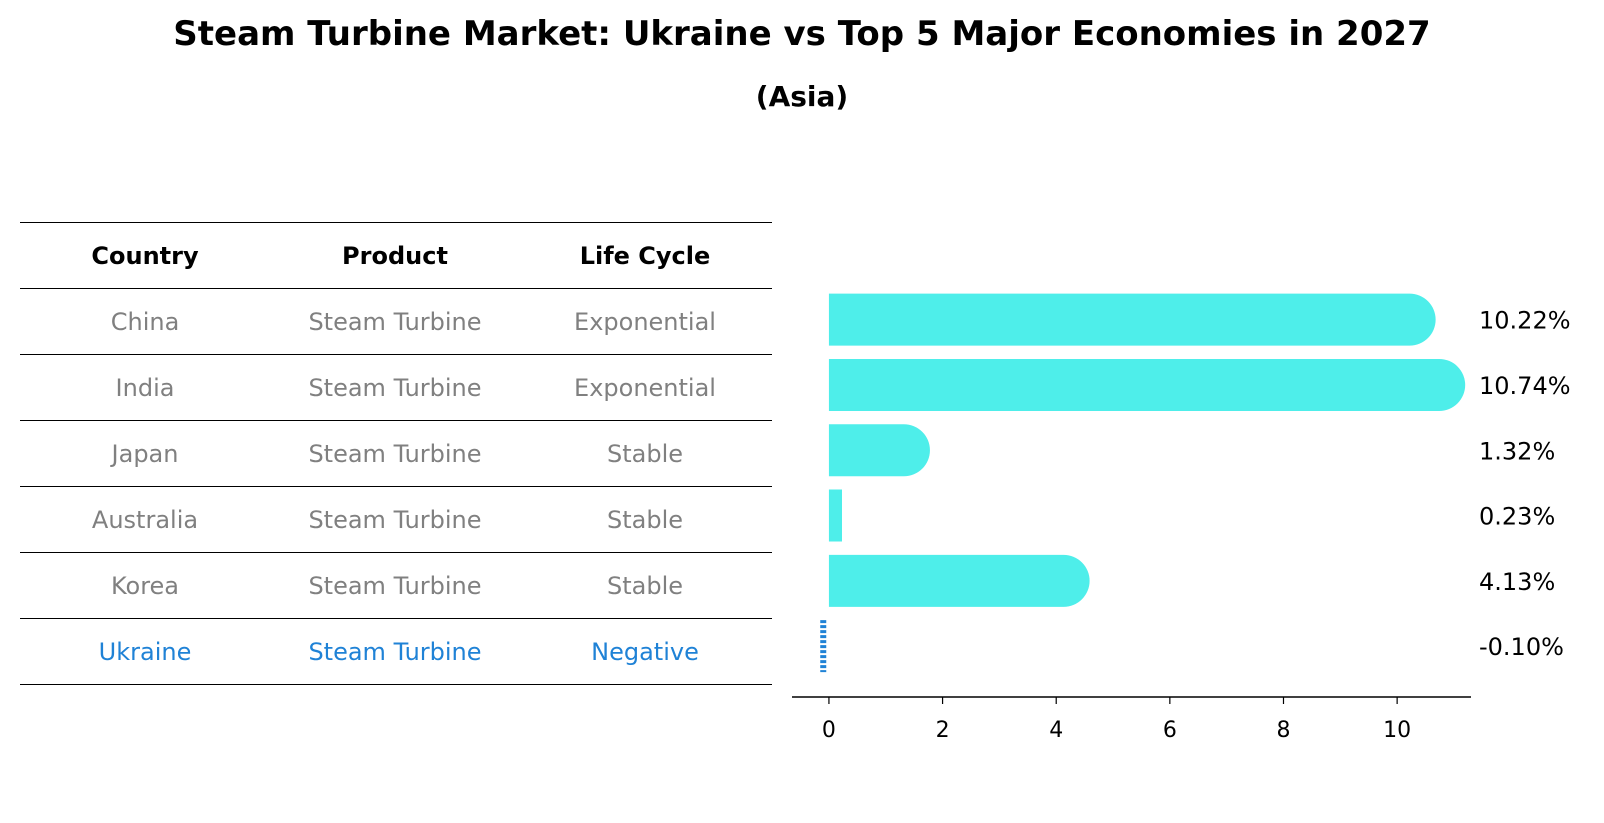 This screenshot has height=823, width=1604. I want to click on data-label: 10.74%, so click(1525, 386).